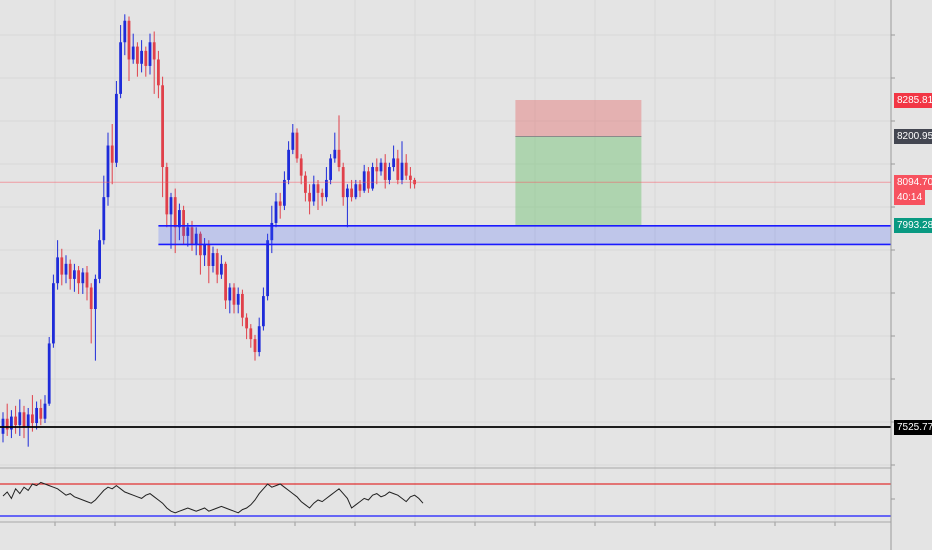 This screenshot has height=550, width=932. What do you see at coordinates (911, 275) in the screenshot?
I see `price-axis` at bounding box center [911, 275].